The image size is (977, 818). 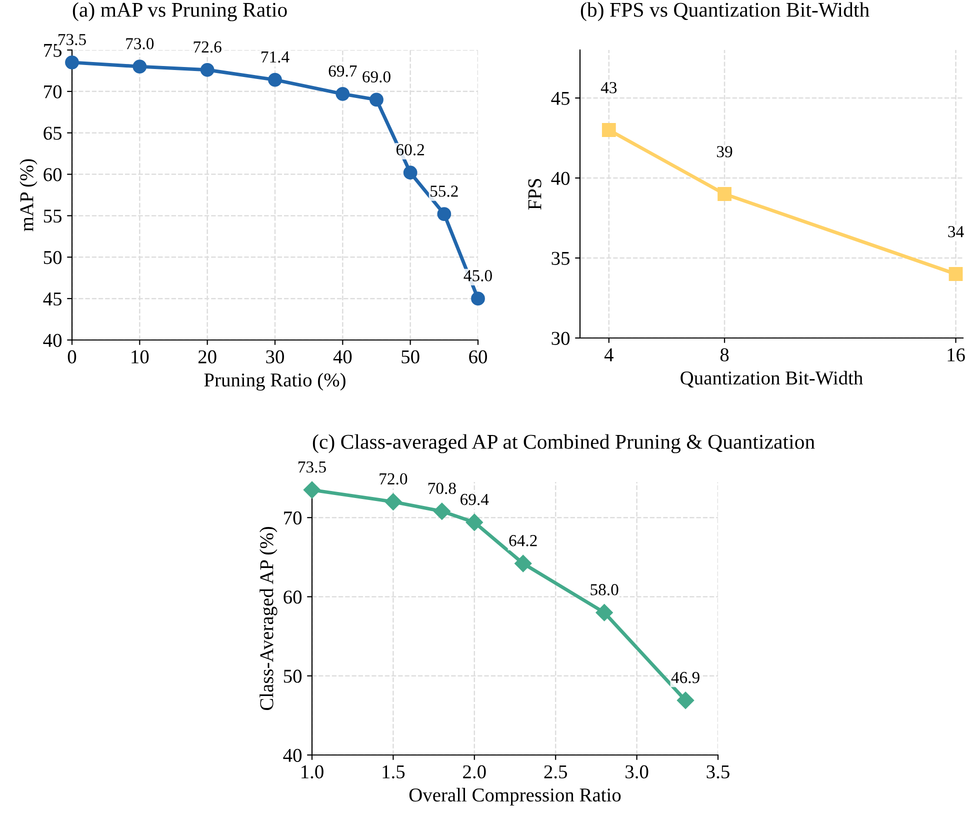 I want to click on data-label: 46.9, so click(x=685, y=678).